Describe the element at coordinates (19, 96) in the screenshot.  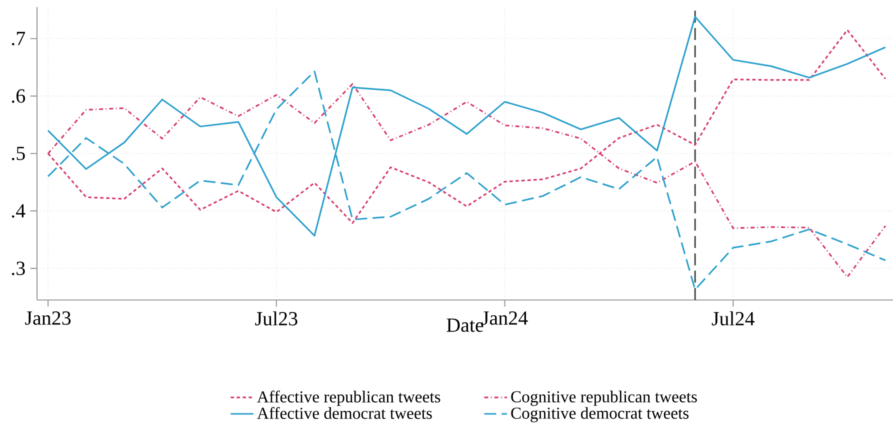
I see `y-tick-label: .6` at that location.